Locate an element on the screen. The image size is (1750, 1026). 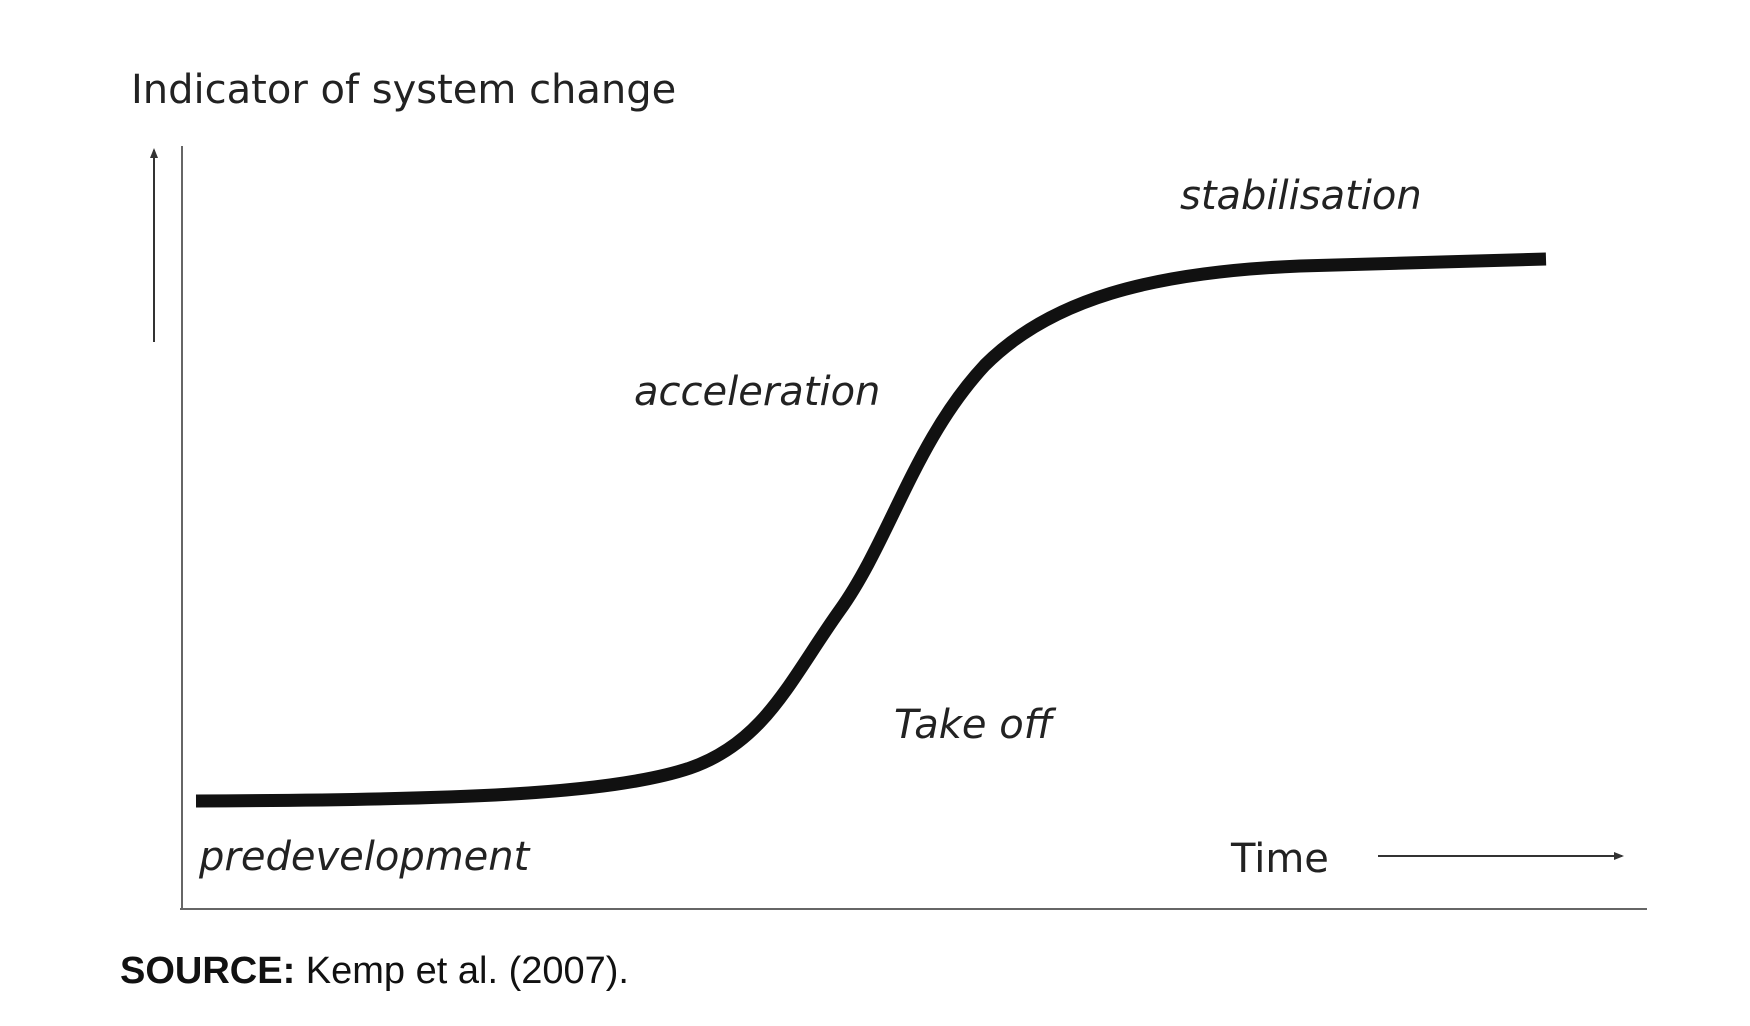
stage-label: stabilisation is located at coordinates (1301, 196).